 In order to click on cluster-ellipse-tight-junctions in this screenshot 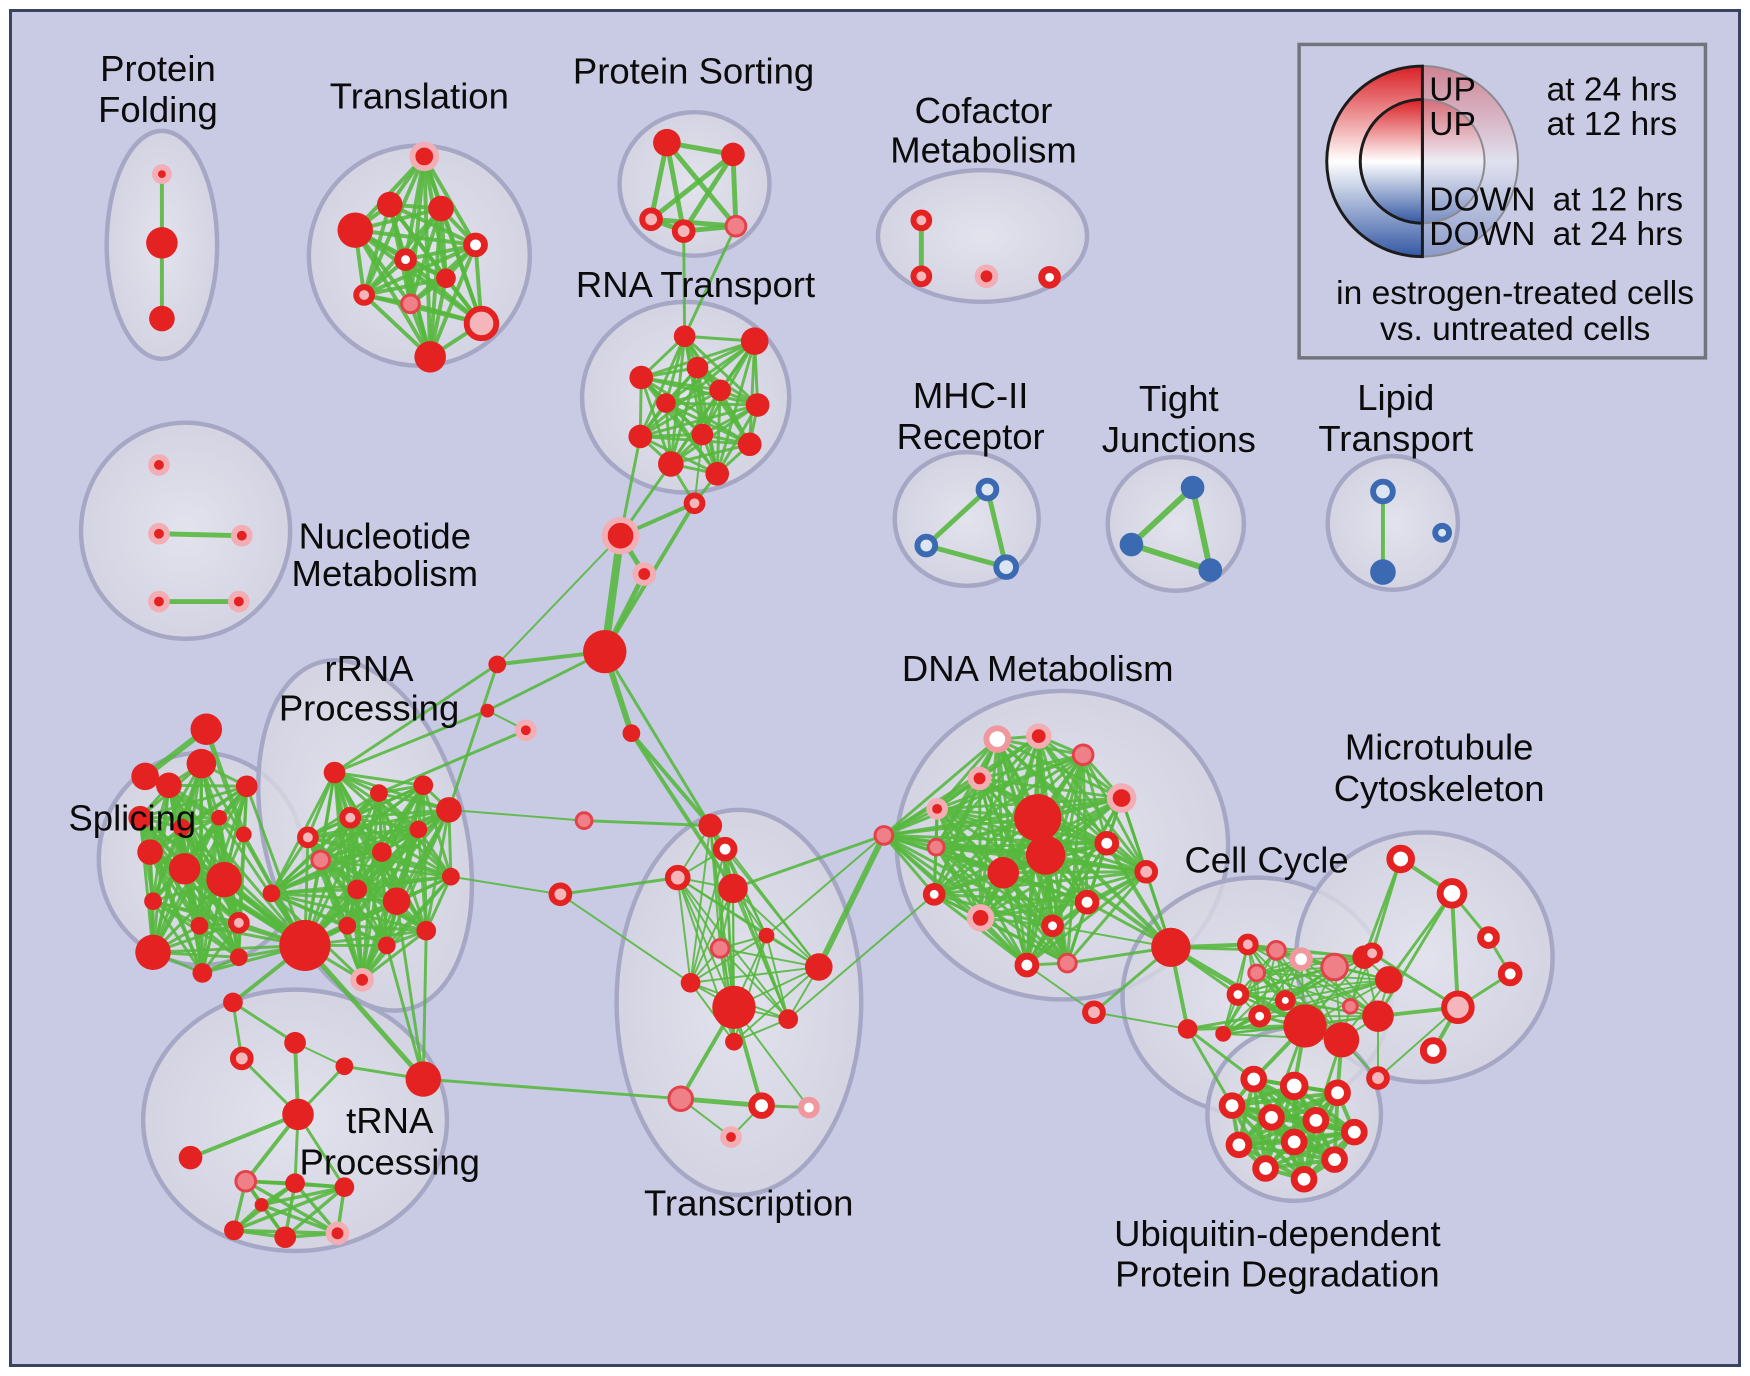, I will do `click(1176, 523)`.